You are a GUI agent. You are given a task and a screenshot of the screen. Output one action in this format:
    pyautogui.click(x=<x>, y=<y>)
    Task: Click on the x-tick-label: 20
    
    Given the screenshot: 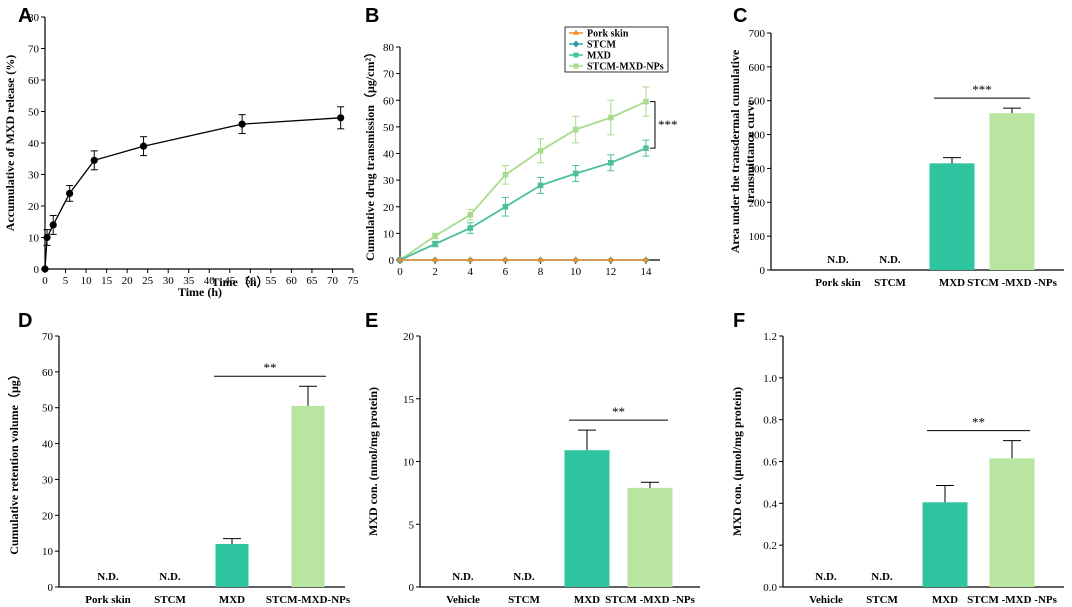 What is the action you would take?
    pyautogui.click(x=128, y=281)
    